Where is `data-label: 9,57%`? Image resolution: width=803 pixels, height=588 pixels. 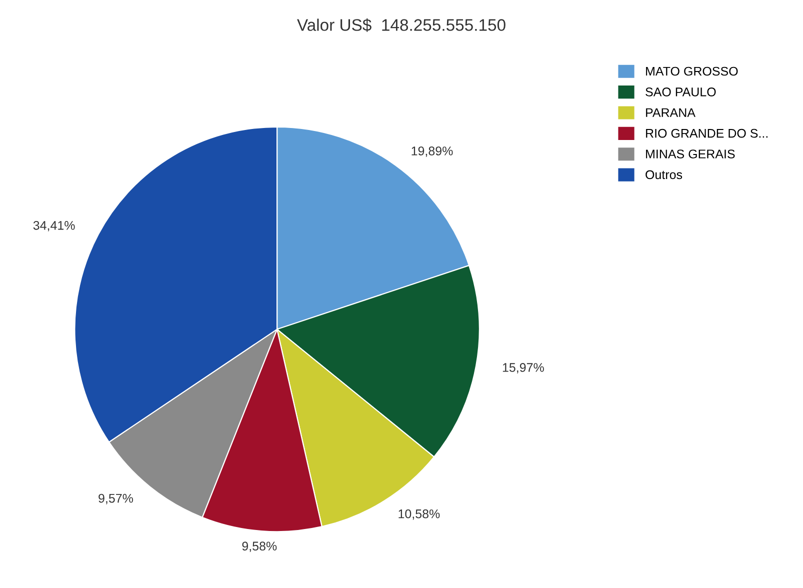
data-label: 9,57% is located at coordinates (116, 499).